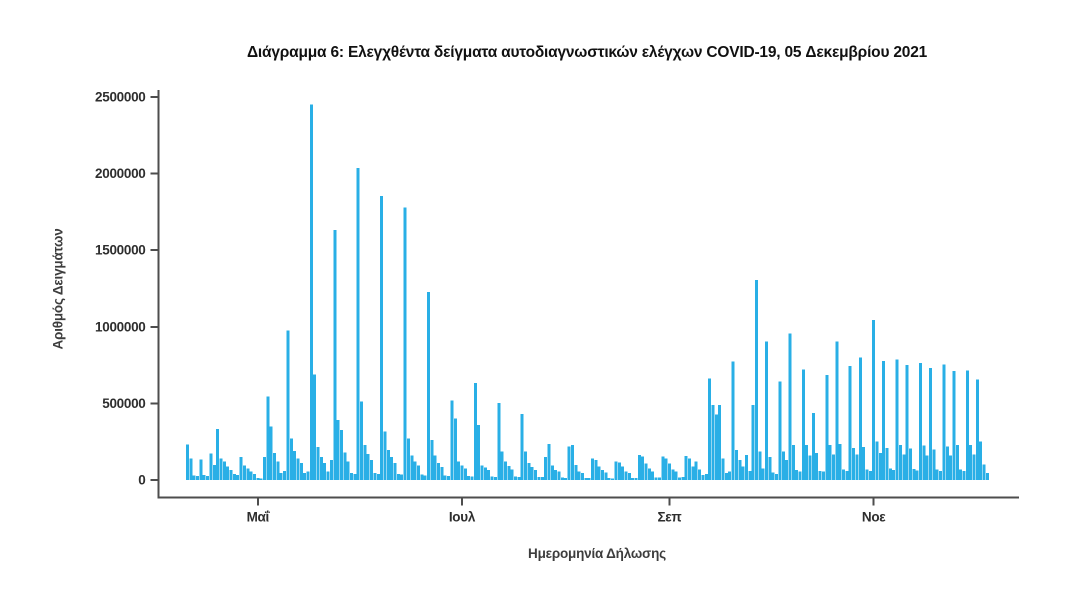  What do you see at coordinates (462, 517) in the screenshot?
I see `x-tick-label: Ιουλ` at bounding box center [462, 517].